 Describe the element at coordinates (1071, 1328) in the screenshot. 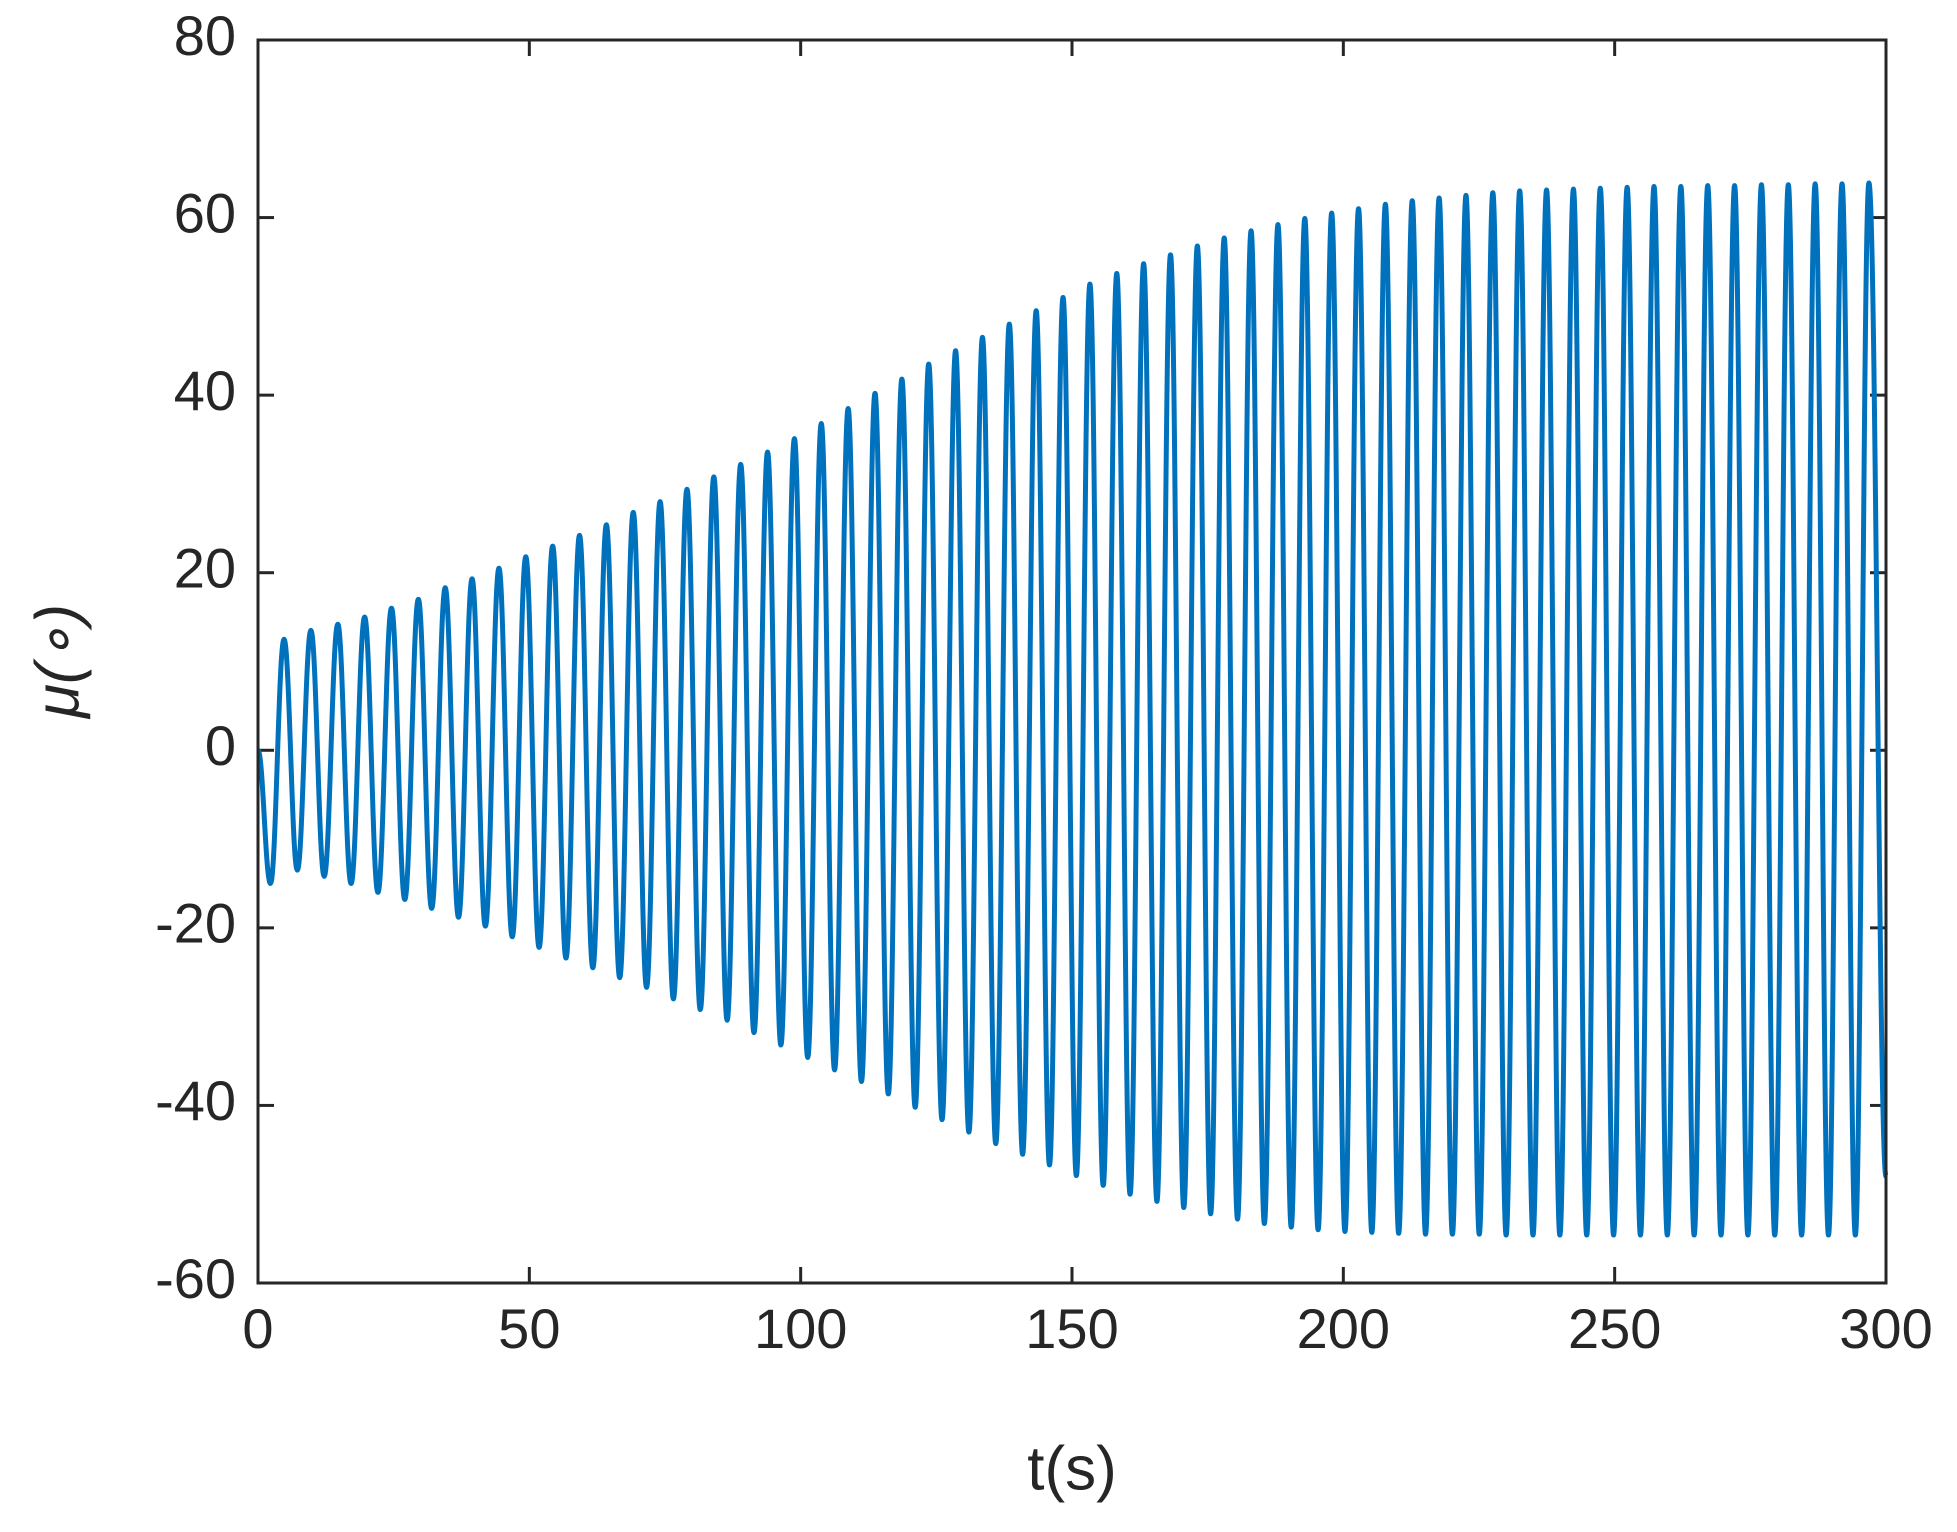

I see `x-tick-label: 150` at that location.